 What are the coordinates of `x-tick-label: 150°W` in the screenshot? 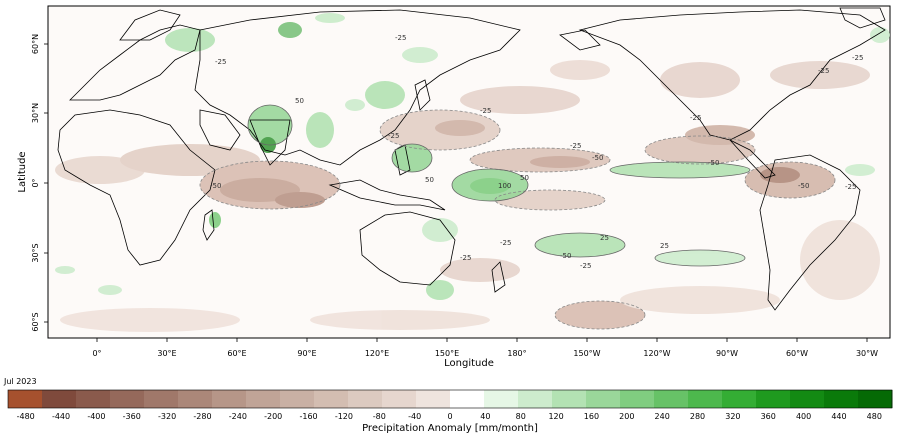 It's located at (586, 353).